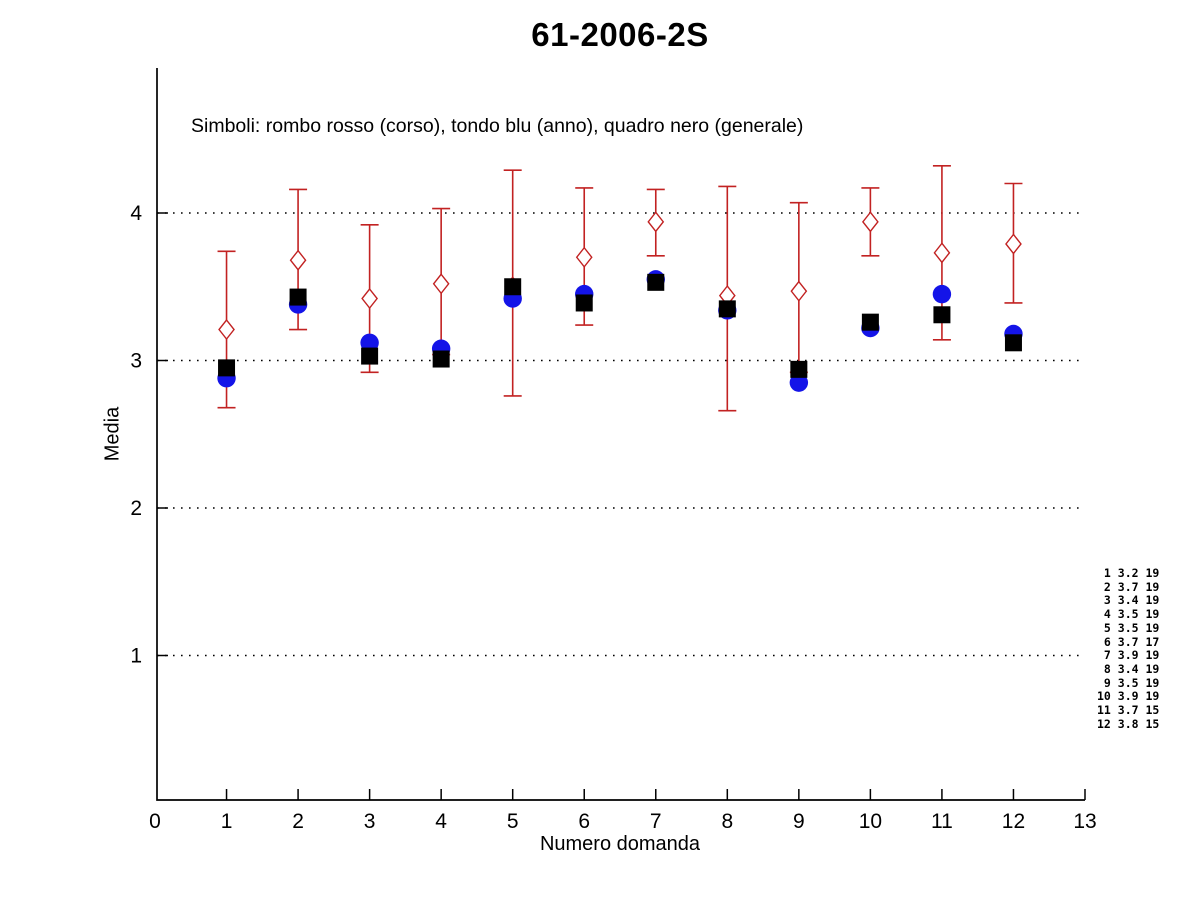  Describe the element at coordinates (136, 656) in the screenshot. I see `y-tick-label-1: 1` at that location.